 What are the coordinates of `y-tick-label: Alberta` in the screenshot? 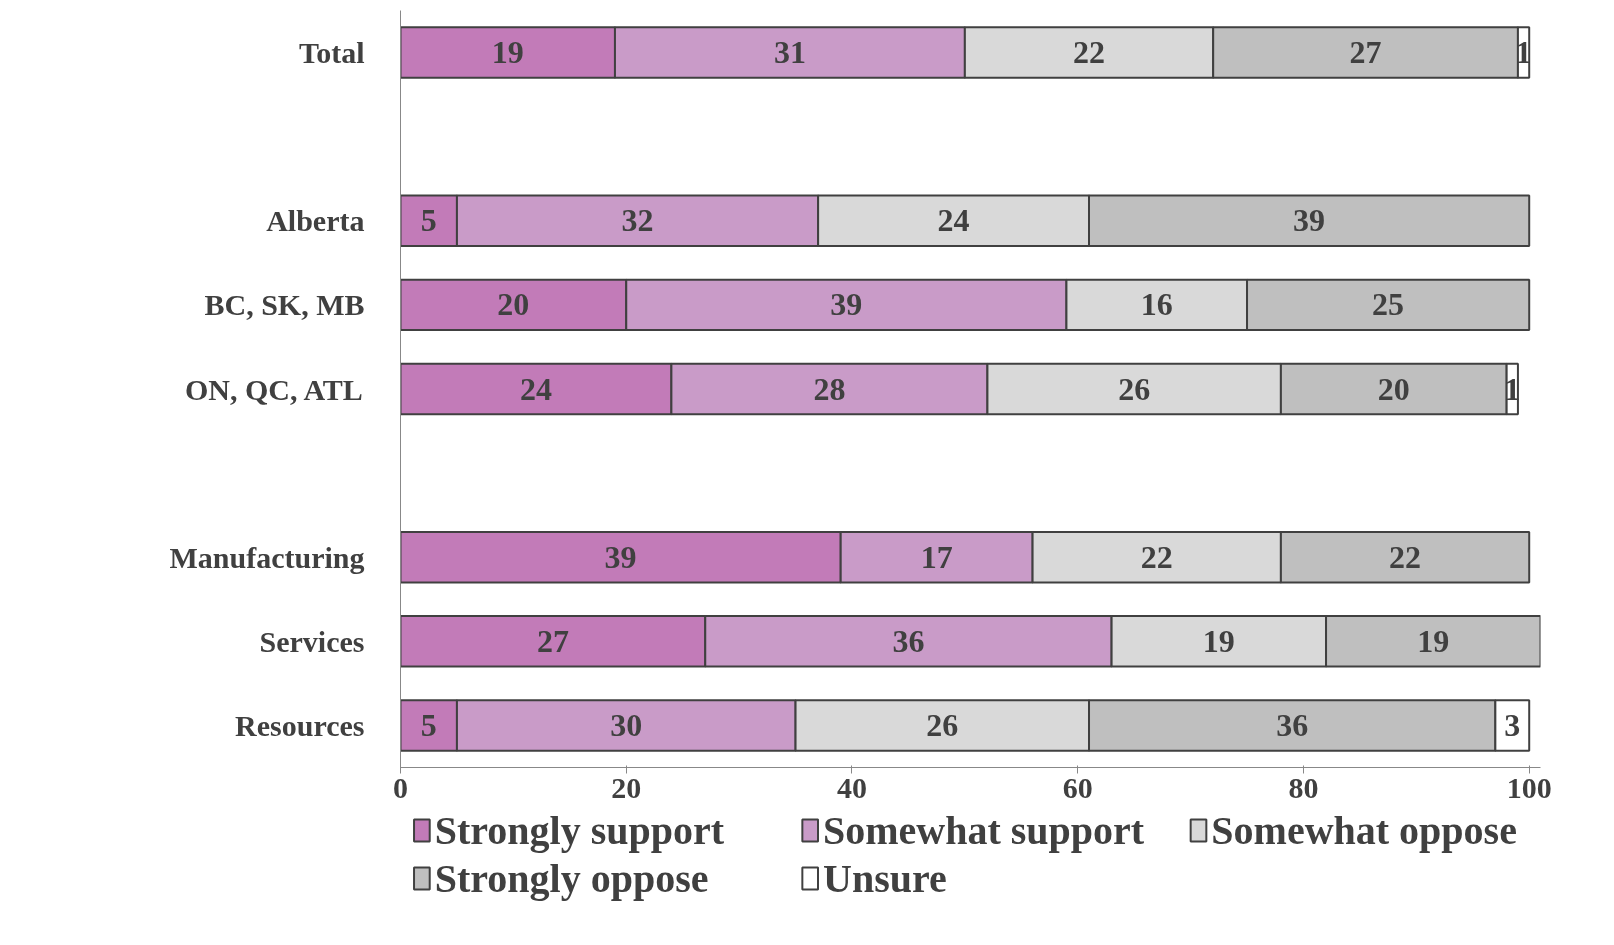 It's located at (315, 221).